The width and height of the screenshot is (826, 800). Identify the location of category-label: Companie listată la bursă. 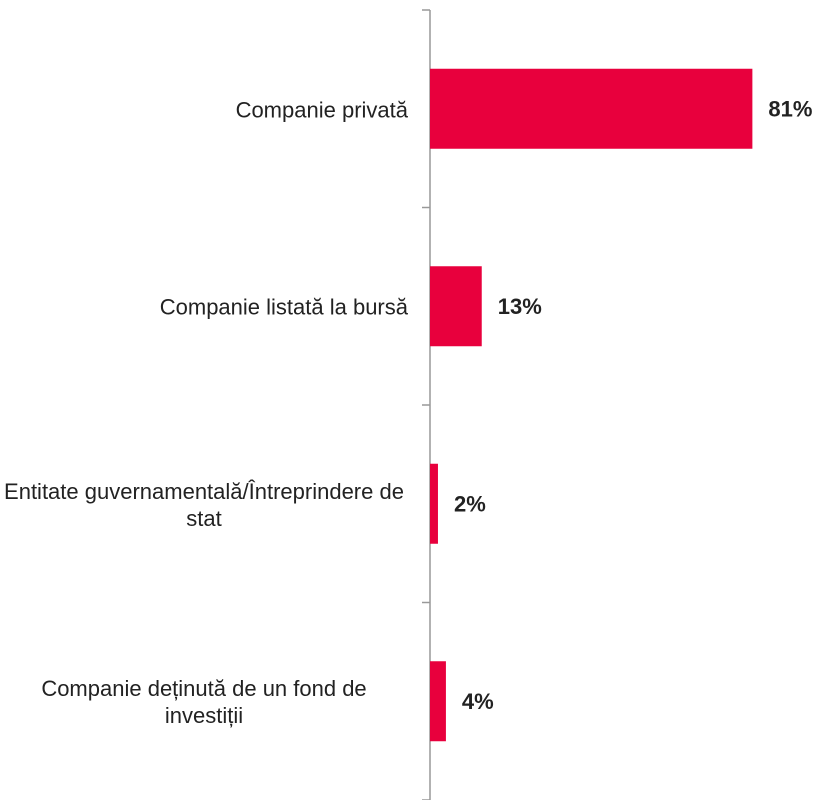
(283, 307).